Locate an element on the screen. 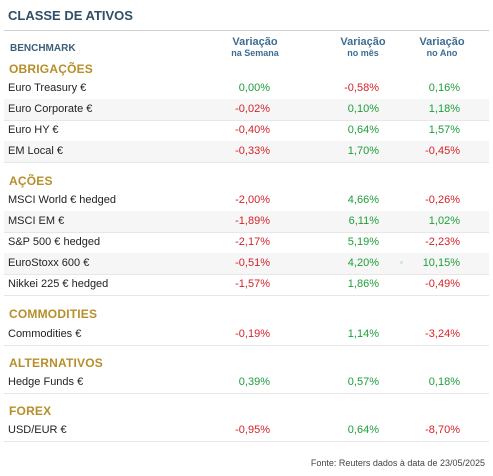 Image resolution: width=493 pixels, height=476 pixels. year-header-line1: Variação is located at coordinates (442, 42).